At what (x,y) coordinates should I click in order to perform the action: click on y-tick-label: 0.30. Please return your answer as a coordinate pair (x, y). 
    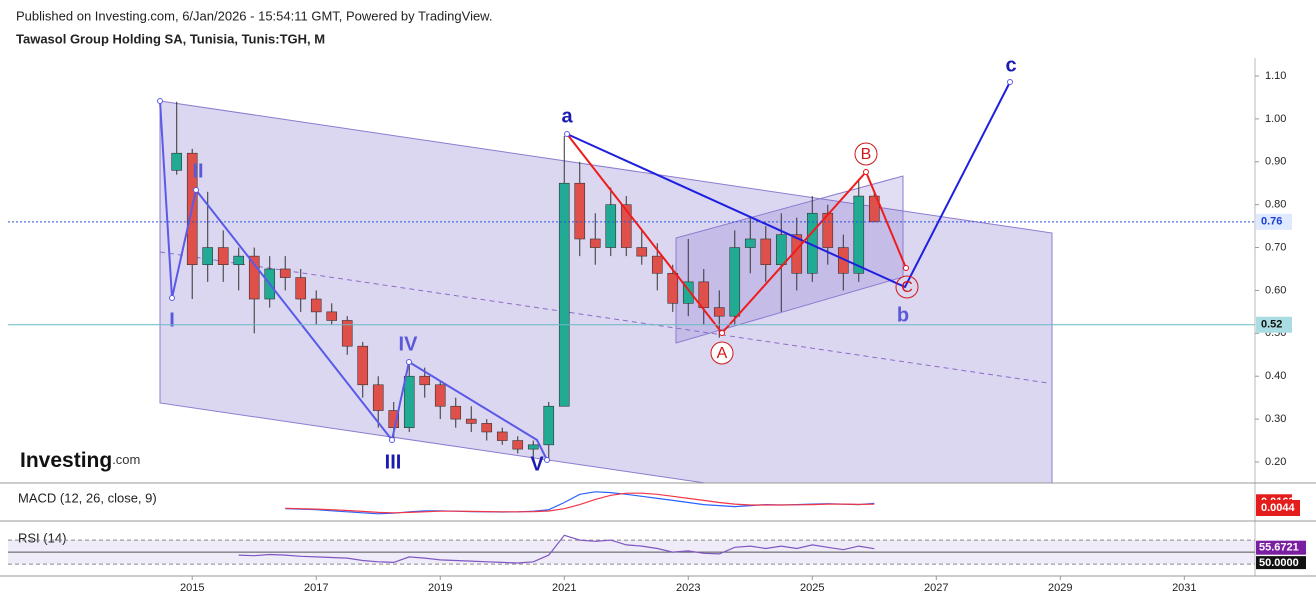
    Looking at the image, I should click on (1275, 419).